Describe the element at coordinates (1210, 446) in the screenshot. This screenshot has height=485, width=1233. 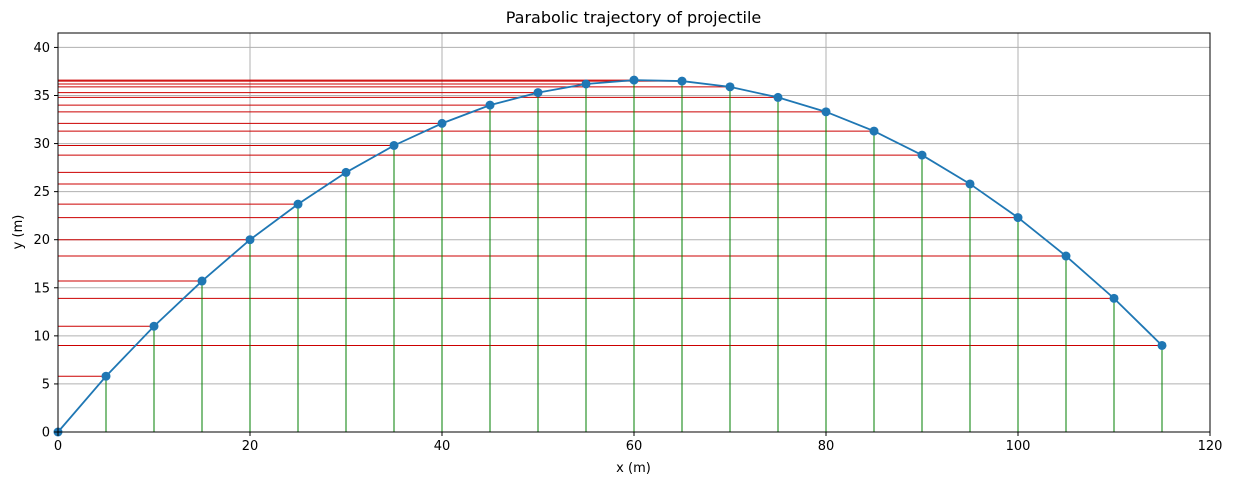
I see `x-tick-label: 120` at that location.